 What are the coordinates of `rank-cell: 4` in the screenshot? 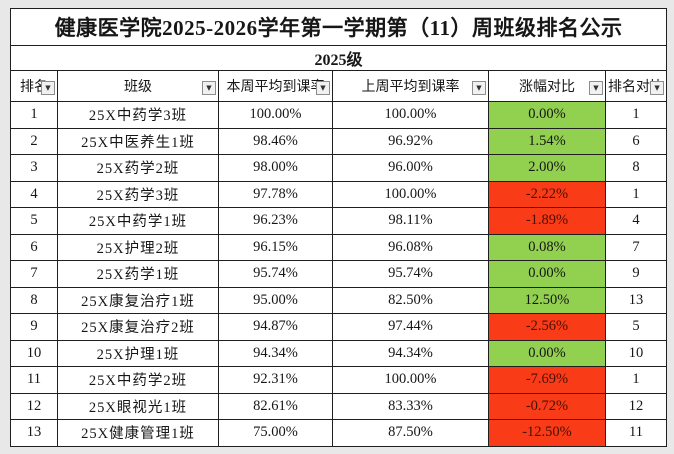 It's located at (34, 194).